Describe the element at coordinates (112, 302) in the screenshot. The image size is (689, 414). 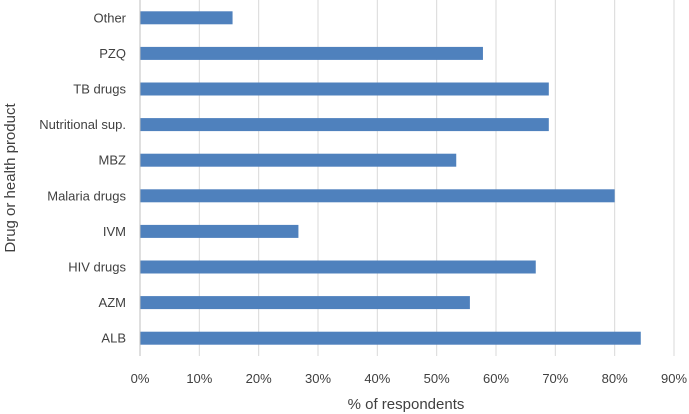
I see `y-tick-label-azm: AZM` at that location.